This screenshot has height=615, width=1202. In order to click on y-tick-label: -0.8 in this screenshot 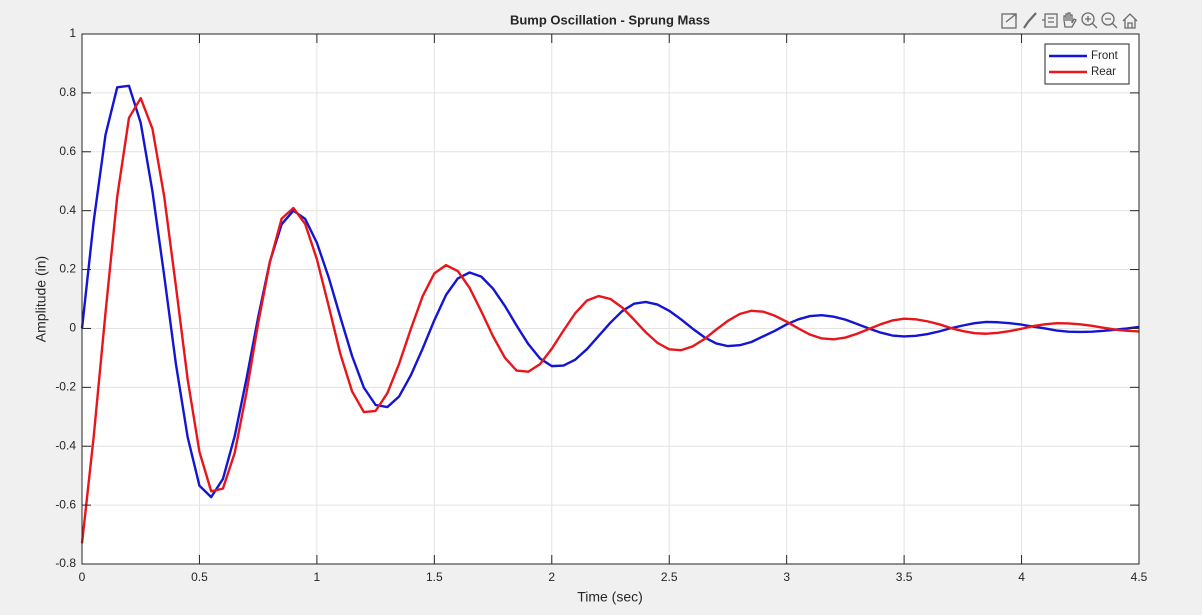, I will do `click(65, 563)`.